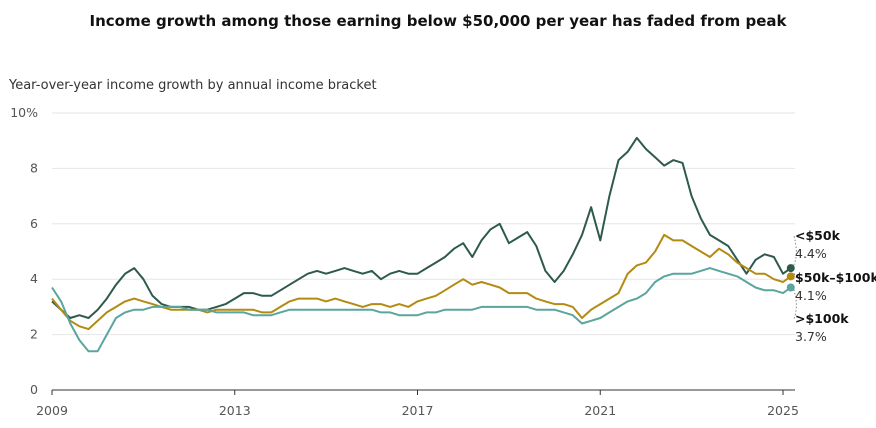 Image resolution: width=876 pixels, height=428 pixels. What do you see at coordinates (795, 276) in the screenshot?
I see `label-leader-line` at bounding box center [795, 276].